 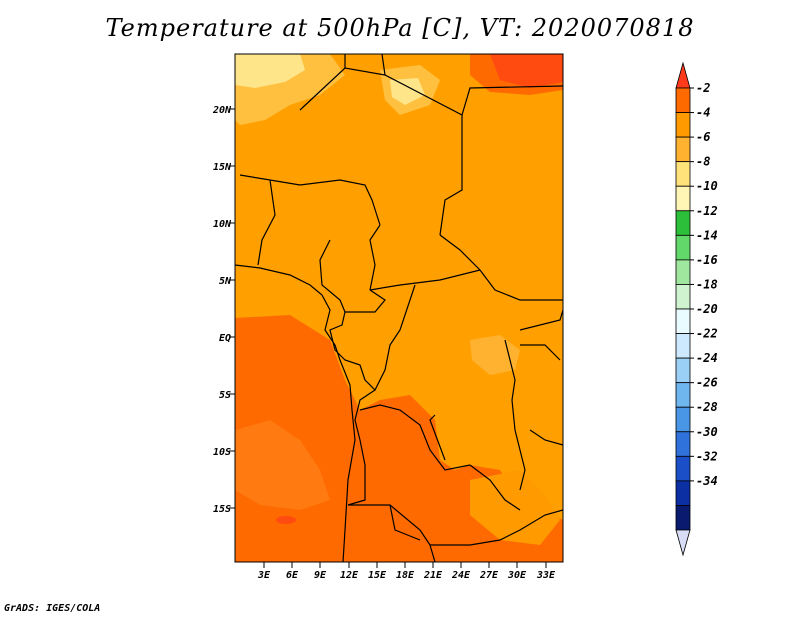 What do you see at coordinates (405, 565) in the screenshot?
I see `lon-ticks` at bounding box center [405, 565].